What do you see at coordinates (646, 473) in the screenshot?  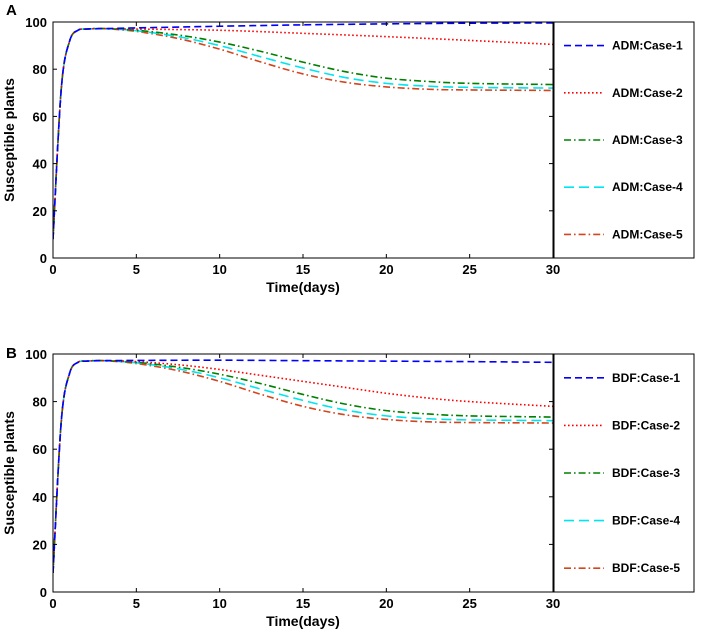 I see `legend-label: BDF:Case-3` at bounding box center [646, 473].